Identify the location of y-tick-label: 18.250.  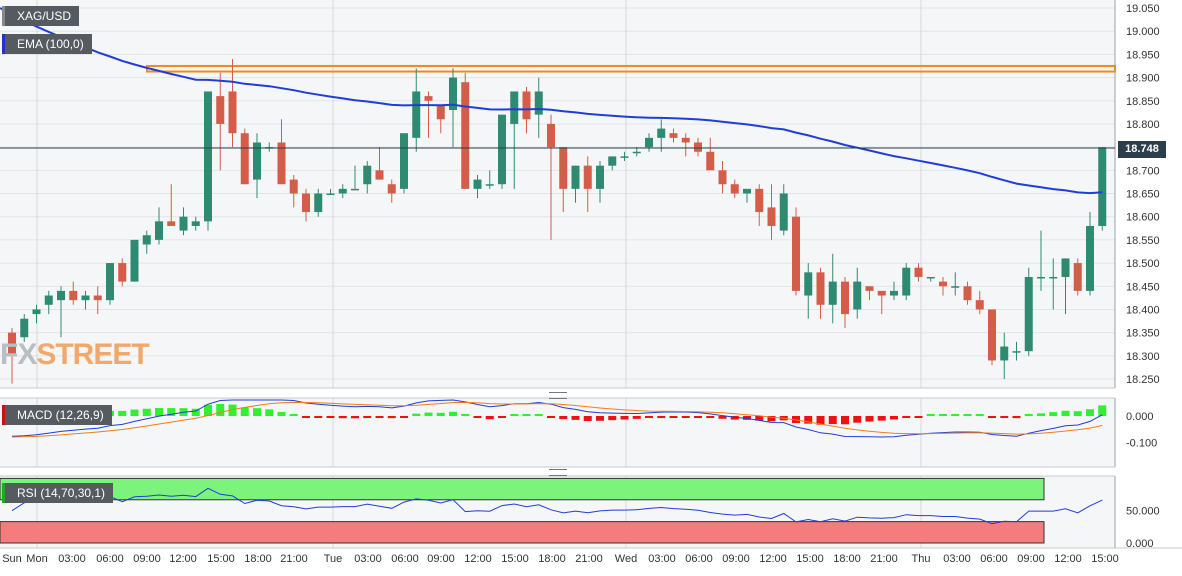
(1143, 380).